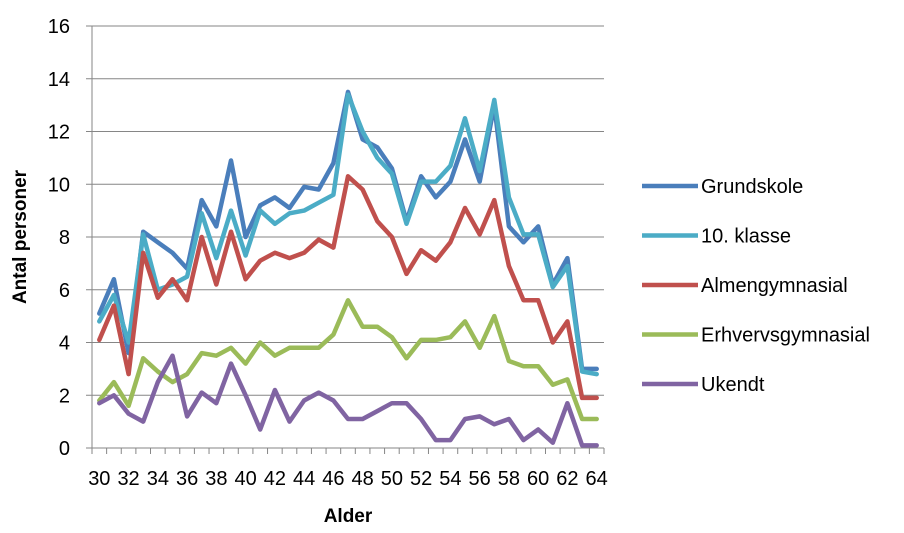 Image resolution: width=904 pixels, height=533 pixels. I want to click on x-tick-label: 56, so click(480, 479).